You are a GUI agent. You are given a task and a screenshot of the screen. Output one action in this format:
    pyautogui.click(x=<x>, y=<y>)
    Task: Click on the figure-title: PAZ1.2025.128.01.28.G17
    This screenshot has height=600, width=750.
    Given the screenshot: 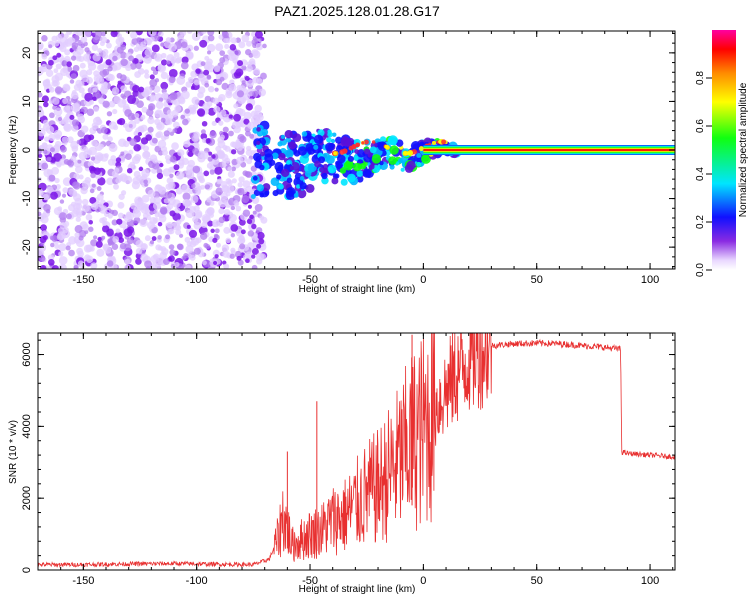 What is the action you would take?
    pyautogui.click(x=357, y=11)
    